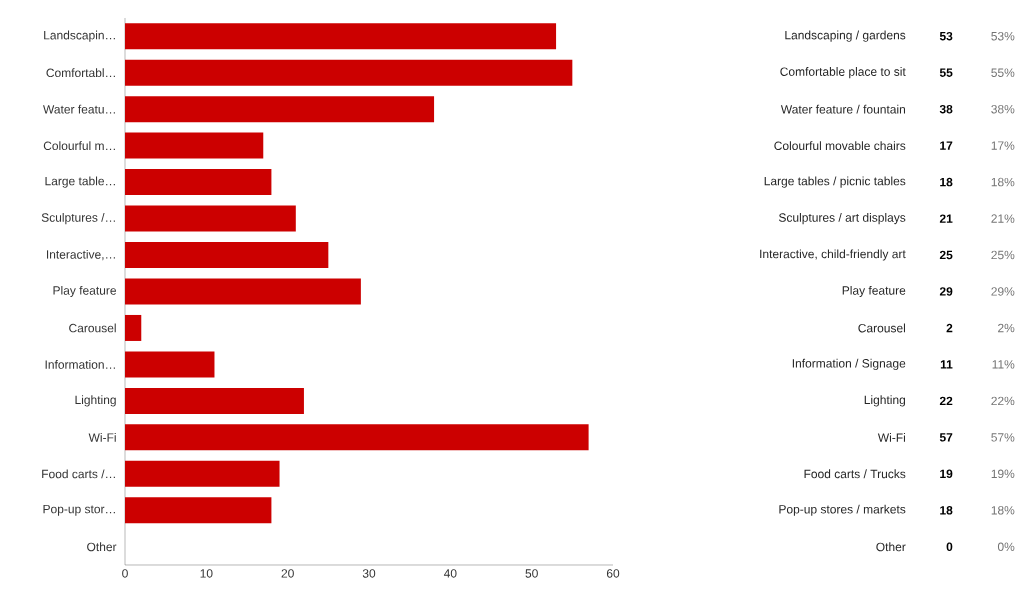 The image size is (1021, 594). Describe the element at coordinates (102, 547) in the screenshot. I see `y-tick-label: Other` at that location.